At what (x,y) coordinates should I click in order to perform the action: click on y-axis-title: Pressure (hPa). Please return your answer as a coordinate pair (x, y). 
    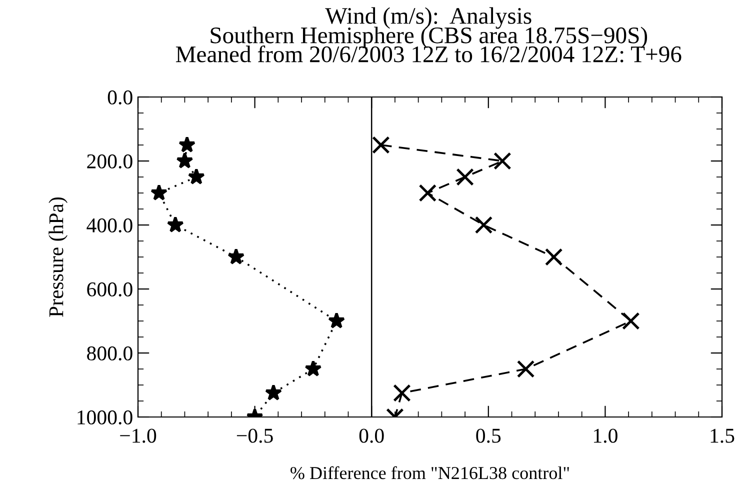
    Looking at the image, I should click on (58, 257).